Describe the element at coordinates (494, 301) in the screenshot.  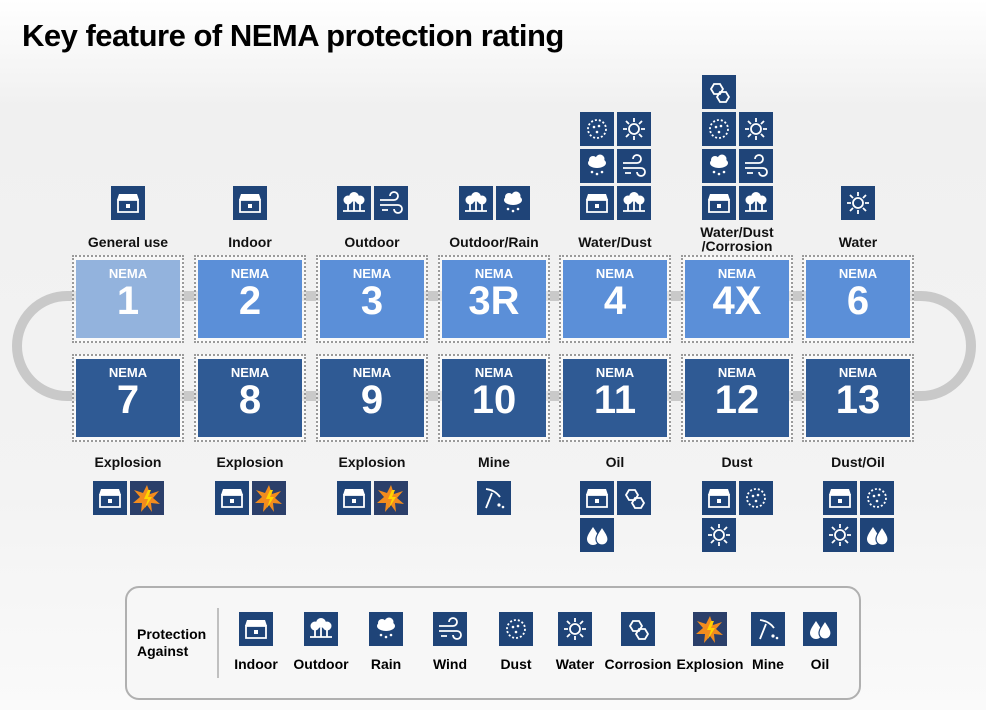
I see `card-number: 3R` at that location.